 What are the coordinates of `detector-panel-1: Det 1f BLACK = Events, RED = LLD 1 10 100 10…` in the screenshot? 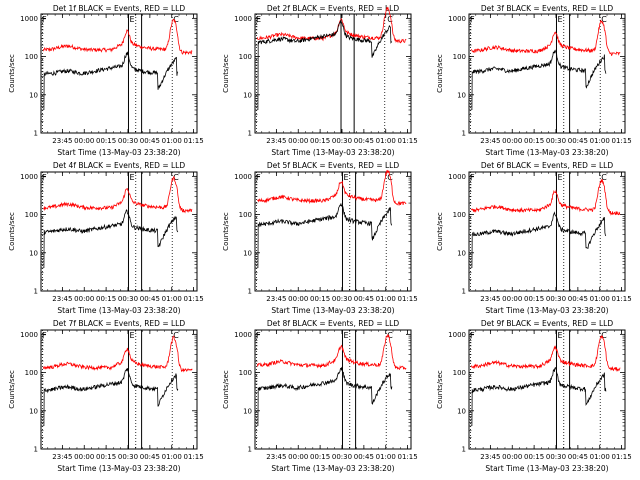 It's located at (106, 80).